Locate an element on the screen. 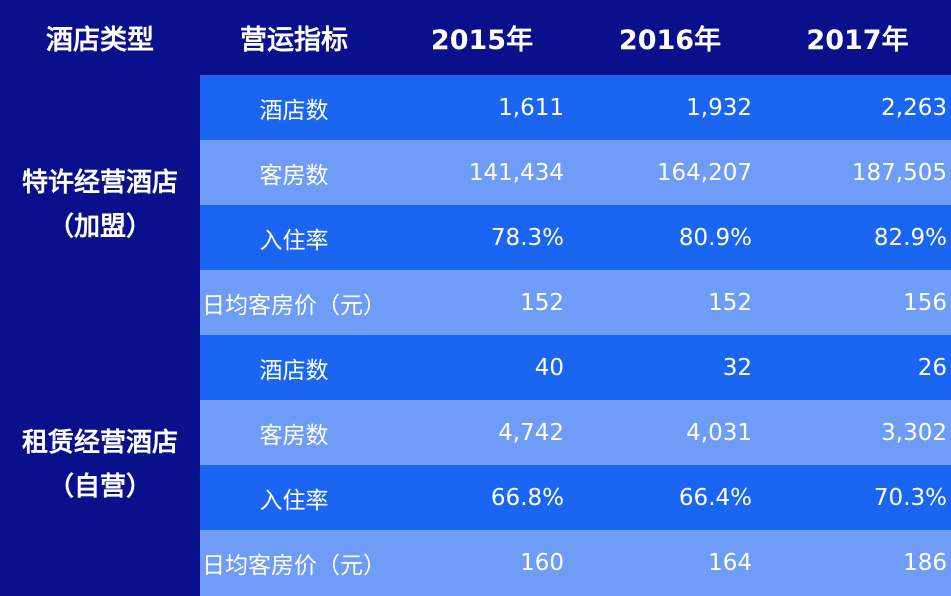 The width and height of the screenshot is (951, 596). value-2016: 32 is located at coordinates (737, 367).